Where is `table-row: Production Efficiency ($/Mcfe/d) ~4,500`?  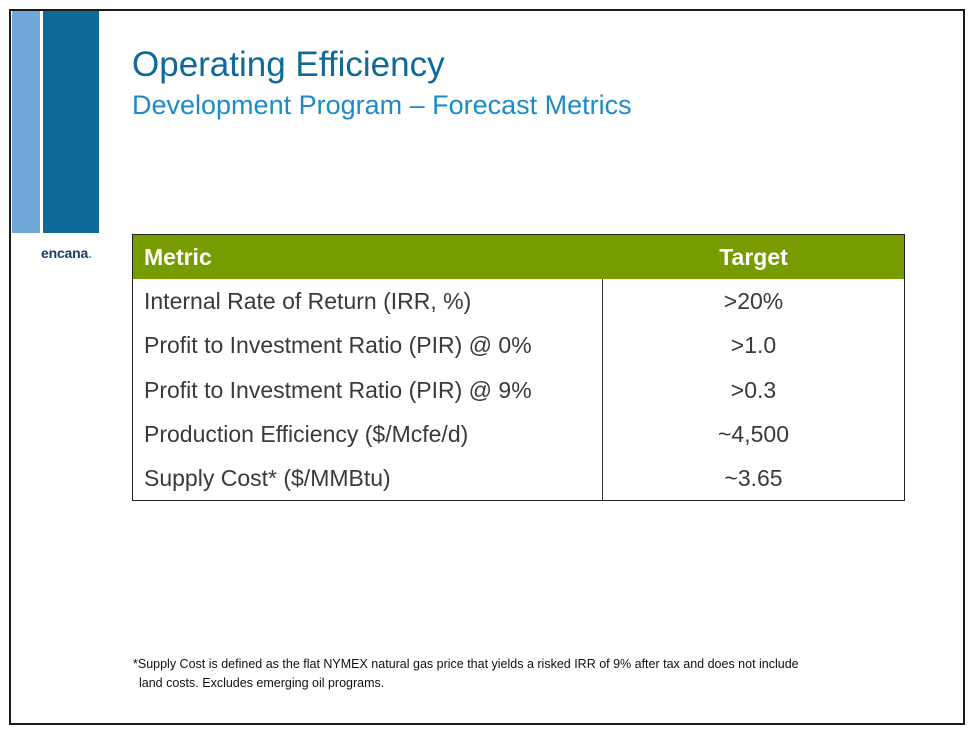
table-row: Production Efficiency ($/Mcfe/d) ~4,500 is located at coordinates (518, 434).